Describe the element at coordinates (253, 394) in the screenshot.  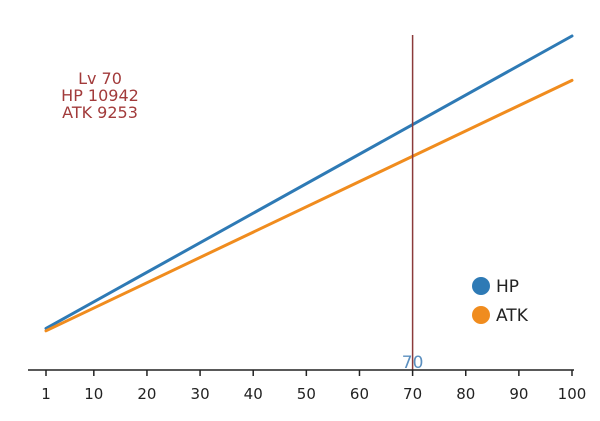
I see `x-tick-label: 40` at that location.